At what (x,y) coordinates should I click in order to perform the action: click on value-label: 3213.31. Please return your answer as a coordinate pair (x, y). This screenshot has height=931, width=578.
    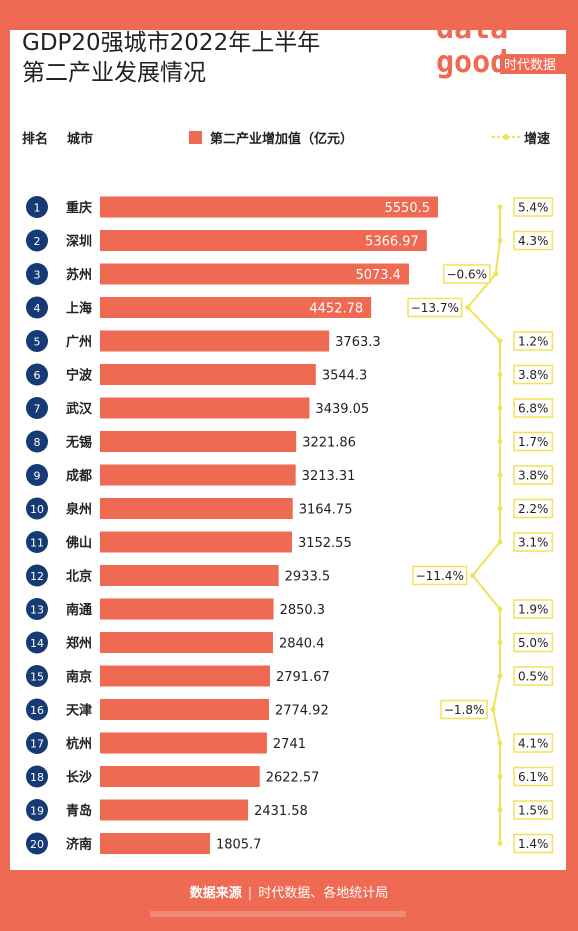
    Looking at the image, I should click on (329, 476).